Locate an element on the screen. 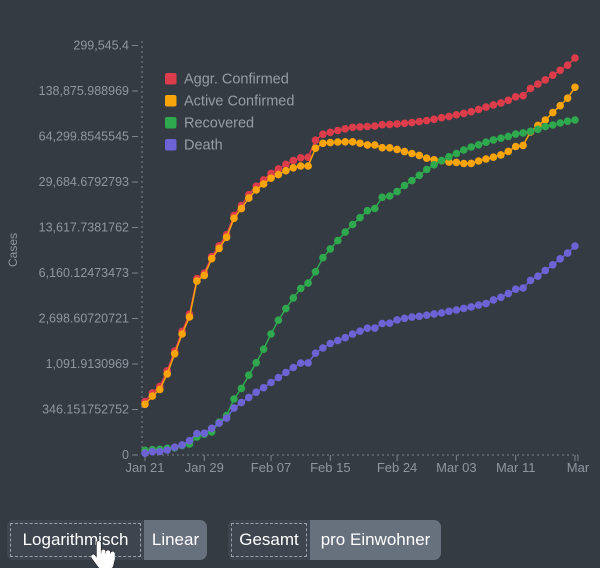 The image size is (600, 568). legend-item-aggr-confirmed: Aggr. Confirmed is located at coordinates (227, 80).